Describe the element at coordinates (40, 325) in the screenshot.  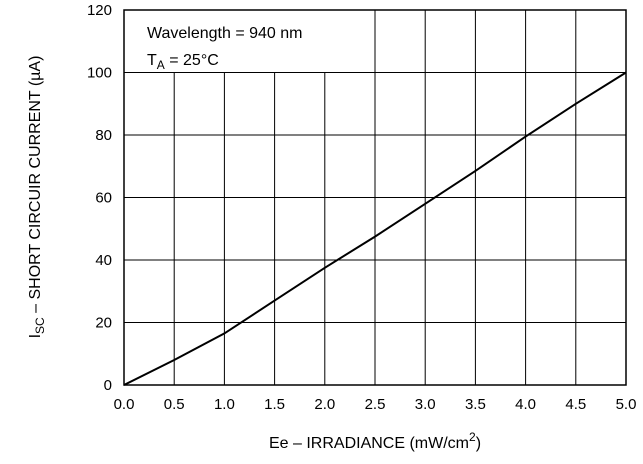
I see `y-axis-label-sub: SC` at that location.